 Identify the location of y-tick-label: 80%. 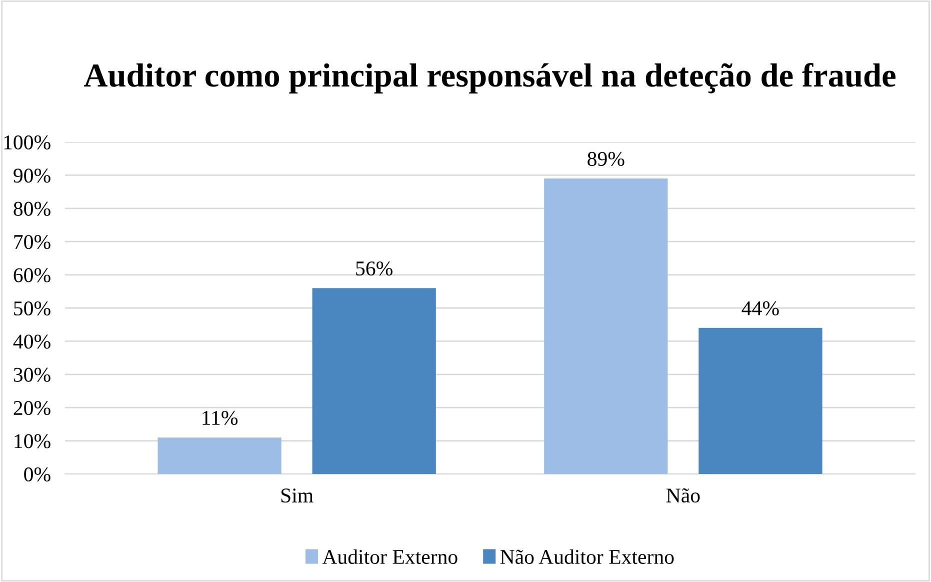
(32, 209).